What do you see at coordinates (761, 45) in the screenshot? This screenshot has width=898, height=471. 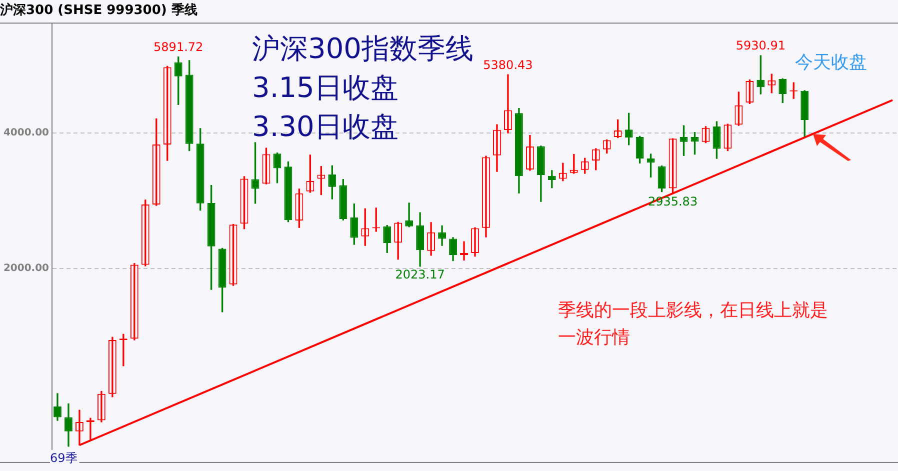 I see `annotation: 5930.91` at bounding box center [761, 45].